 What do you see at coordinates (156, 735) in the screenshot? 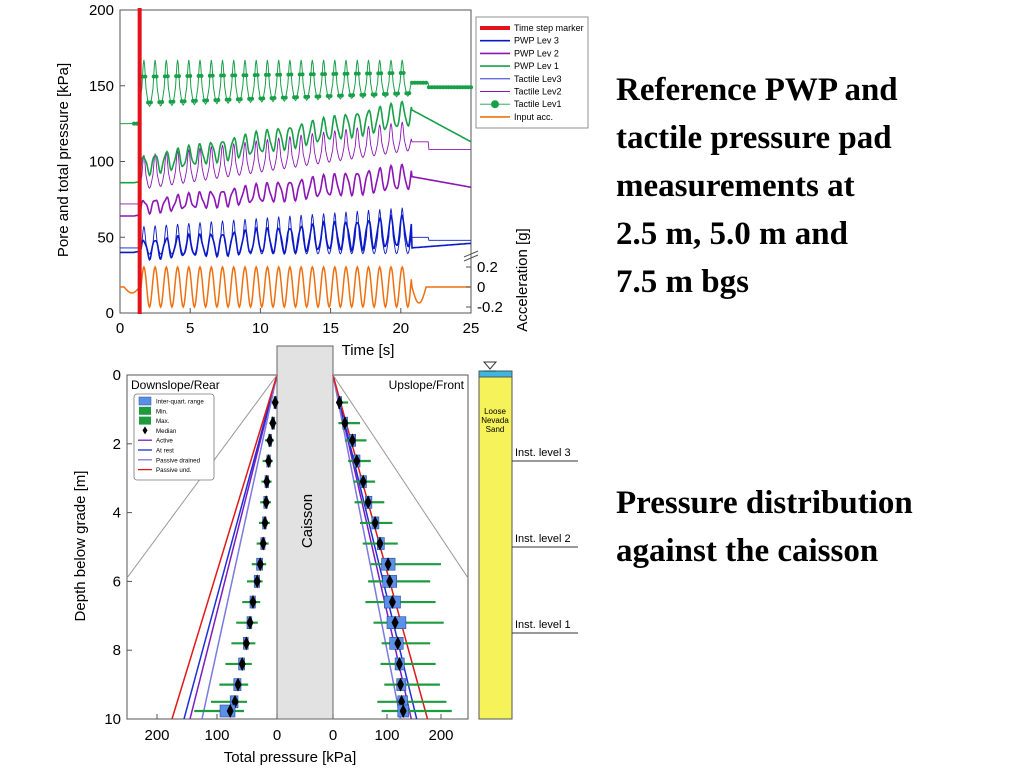
I see `x-tick-label: 200` at bounding box center [156, 735].